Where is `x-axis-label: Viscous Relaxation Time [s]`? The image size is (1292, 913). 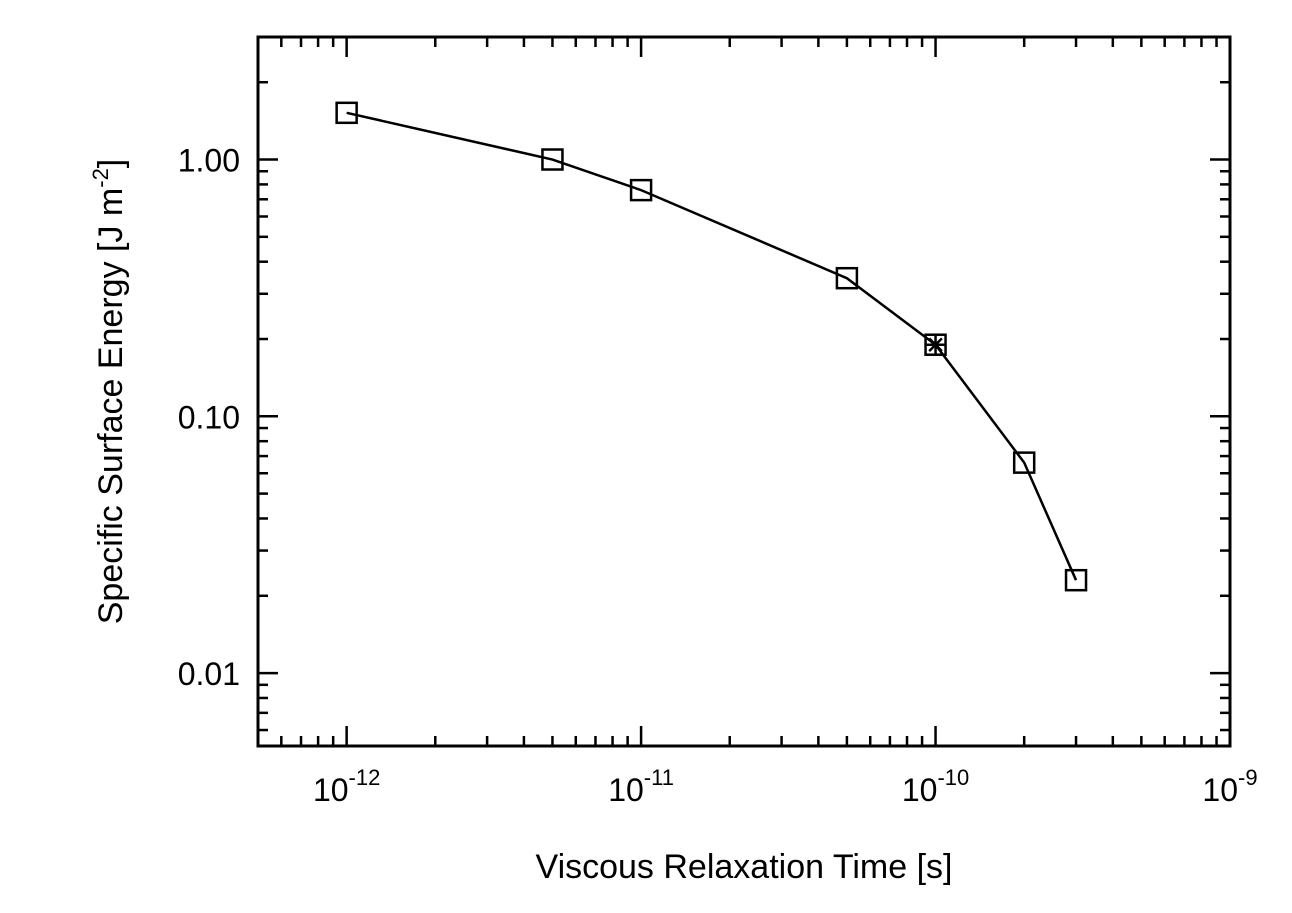 x-axis-label: Viscous Relaxation Time [s] is located at coordinates (744, 867).